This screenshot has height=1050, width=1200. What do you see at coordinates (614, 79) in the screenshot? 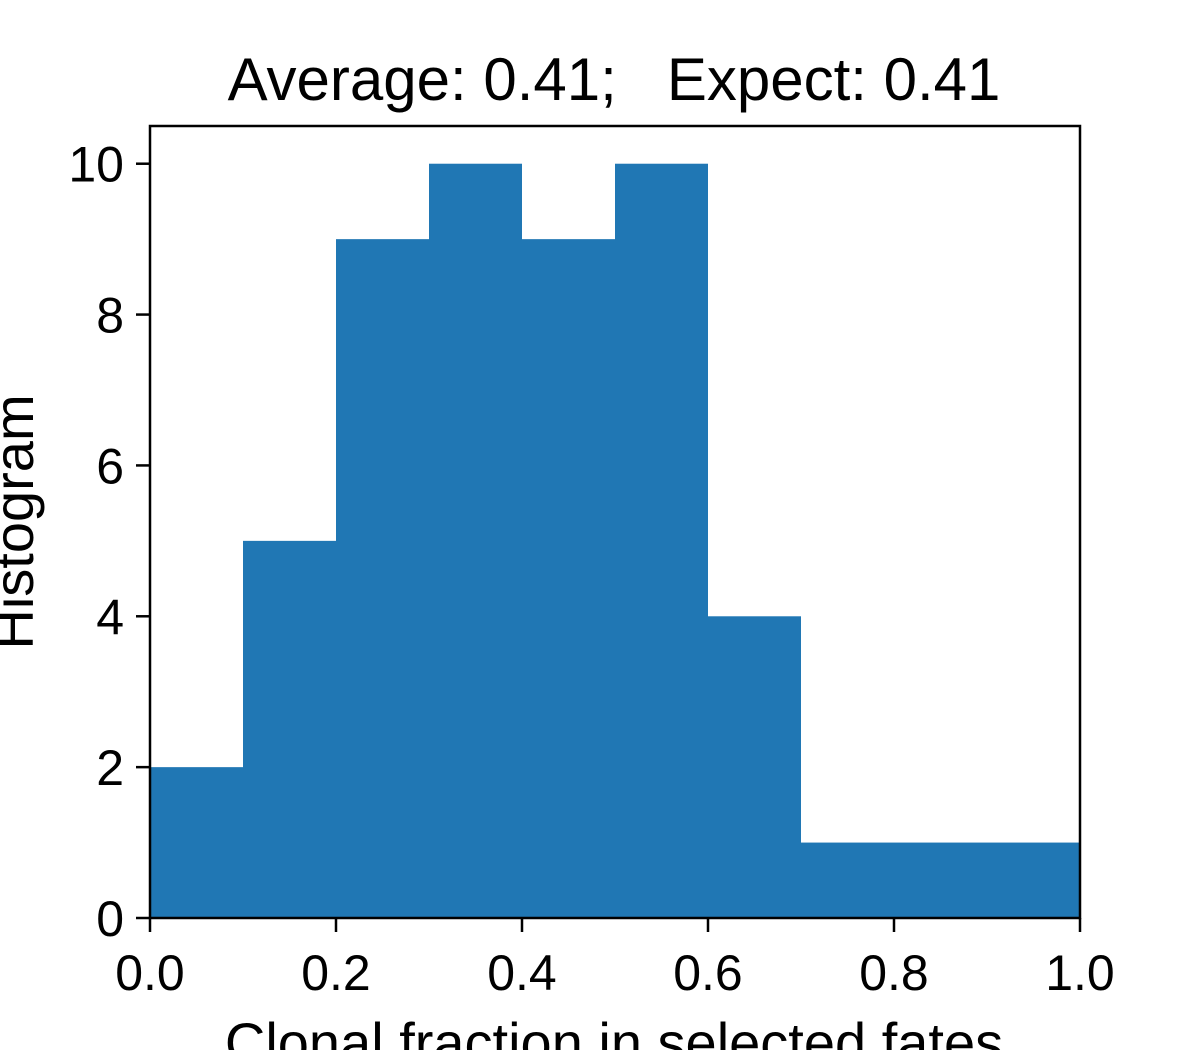
I see `chart-title: Average: 0.41; Expect: 0.41` at bounding box center [614, 79].